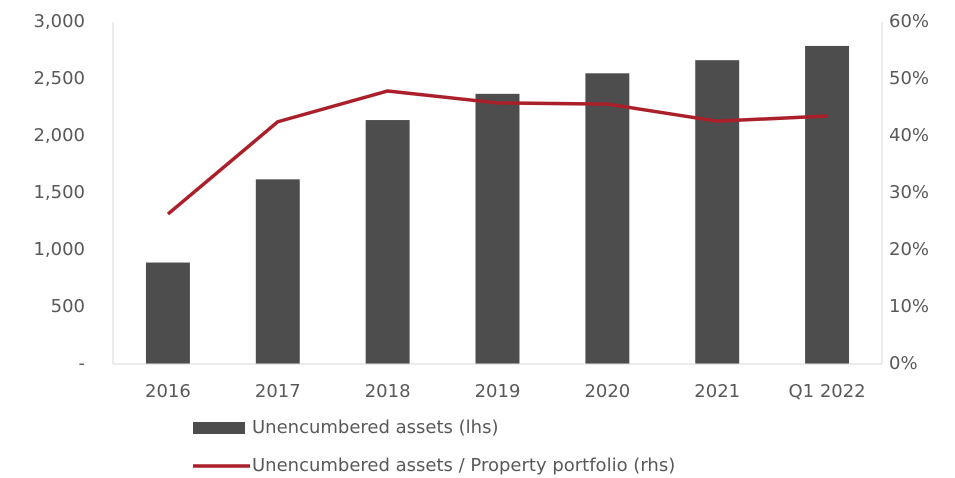 The height and width of the screenshot is (478, 955). What do you see at coordinates (909, 306) in the screenshot?
I see `y2-tick-label: 10%` at bounding box center [909, 306].